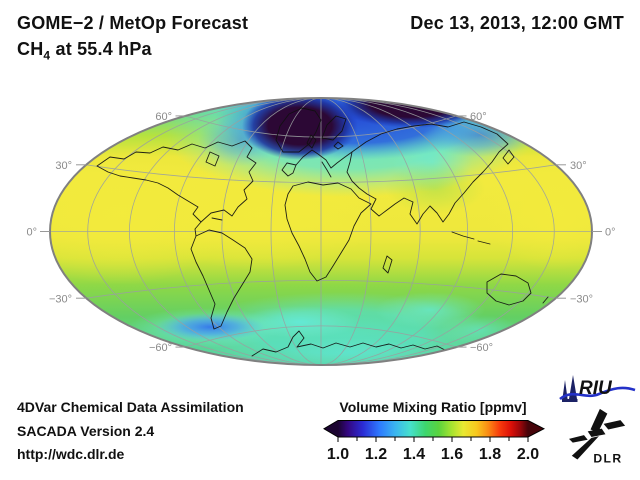 The height and width of the screenshot is (480, 640). What do you see at coordinates (578, 166) in the screenshot?
I see `lat-label-right-30: 30°` at bounding box center [578, 166].